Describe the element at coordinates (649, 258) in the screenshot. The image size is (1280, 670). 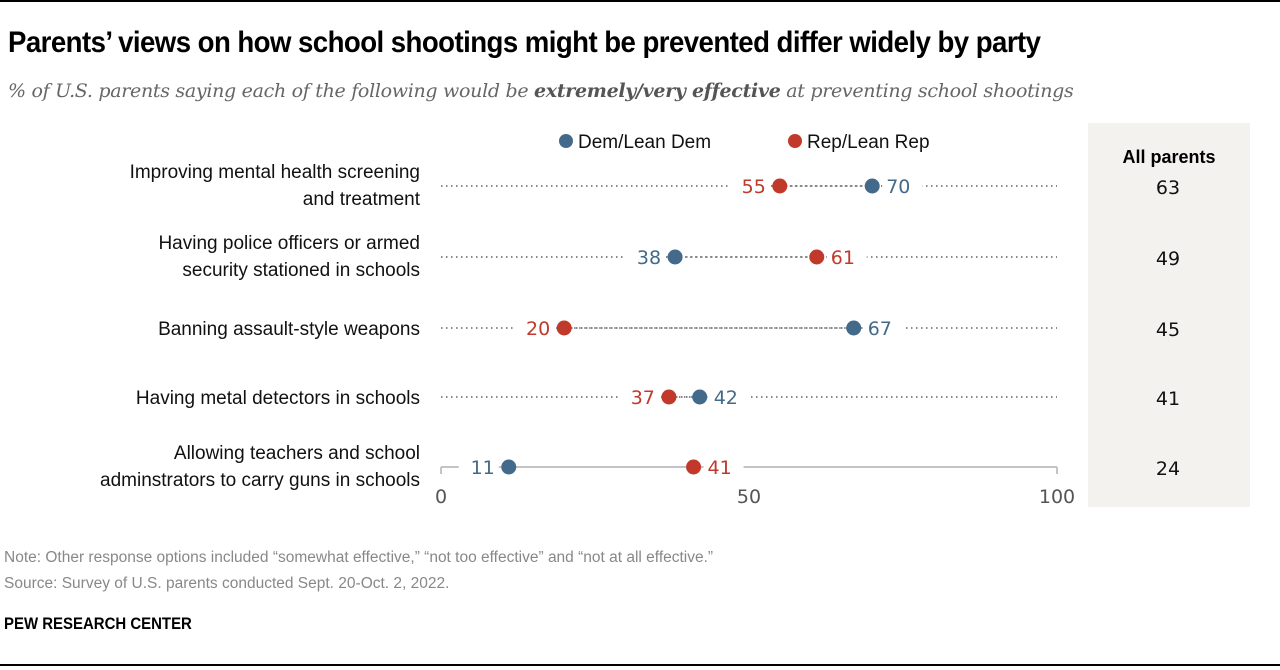
I see `value-label-dem: 38` at that location.